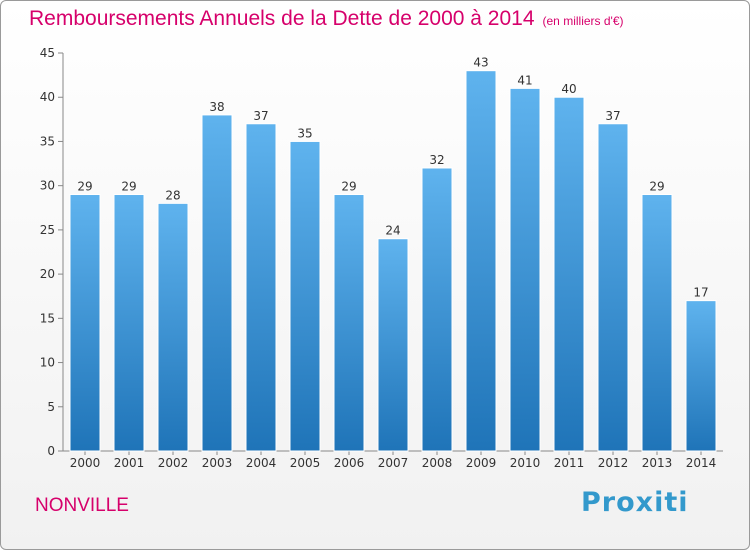 The width and height of the screenshot is (750, 550). Describe the element at coordinates (657, 463) in the screenshot. I see `x-tick-label-2013: 2013` at that location.